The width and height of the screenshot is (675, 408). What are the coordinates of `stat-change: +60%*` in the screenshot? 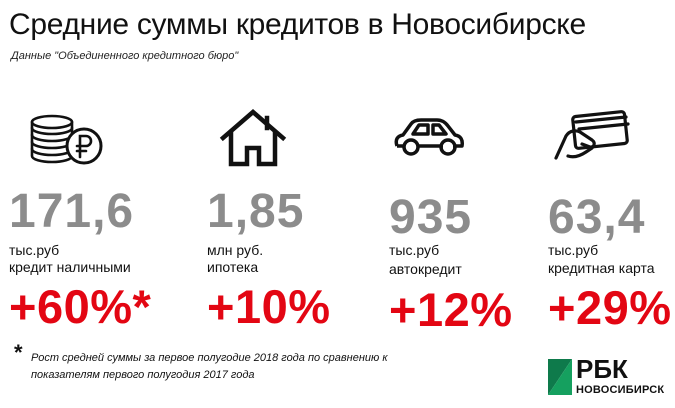 It's located at (80, 306).